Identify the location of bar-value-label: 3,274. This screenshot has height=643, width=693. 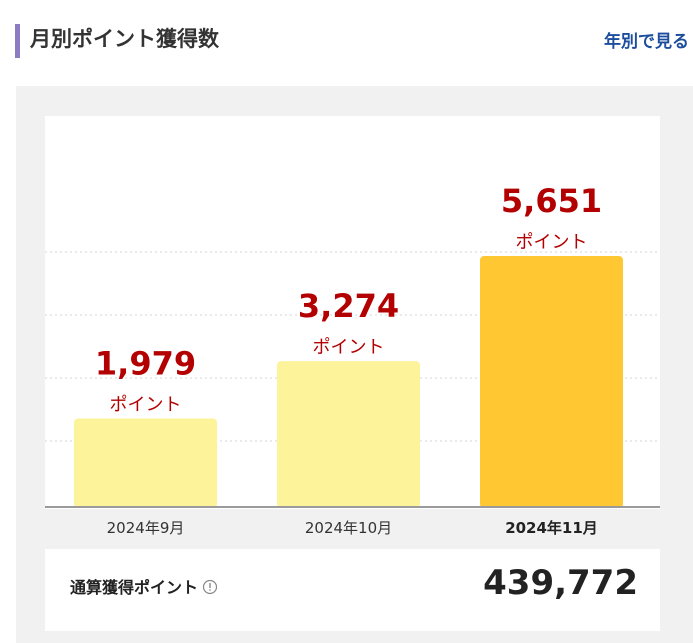
(348, 306).